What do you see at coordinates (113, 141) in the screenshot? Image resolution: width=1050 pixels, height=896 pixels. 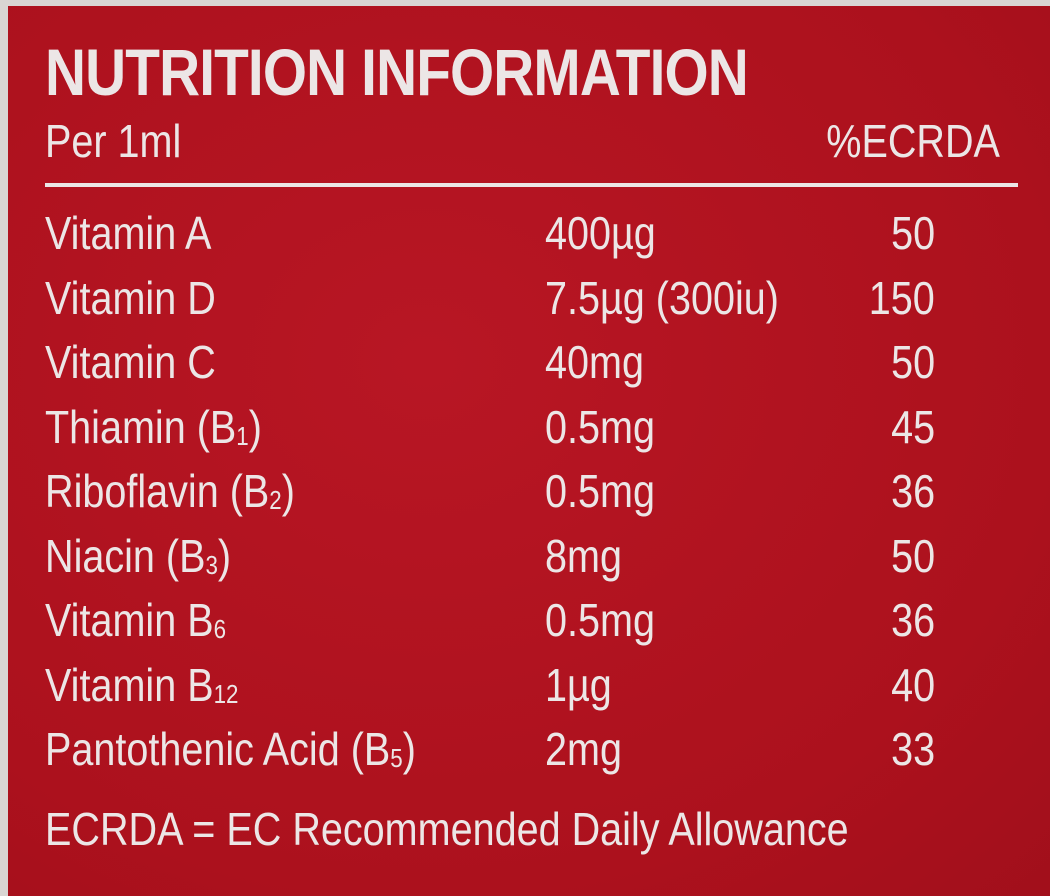 I see `per-label: Per 1ml` at bounding box center [113, 141].